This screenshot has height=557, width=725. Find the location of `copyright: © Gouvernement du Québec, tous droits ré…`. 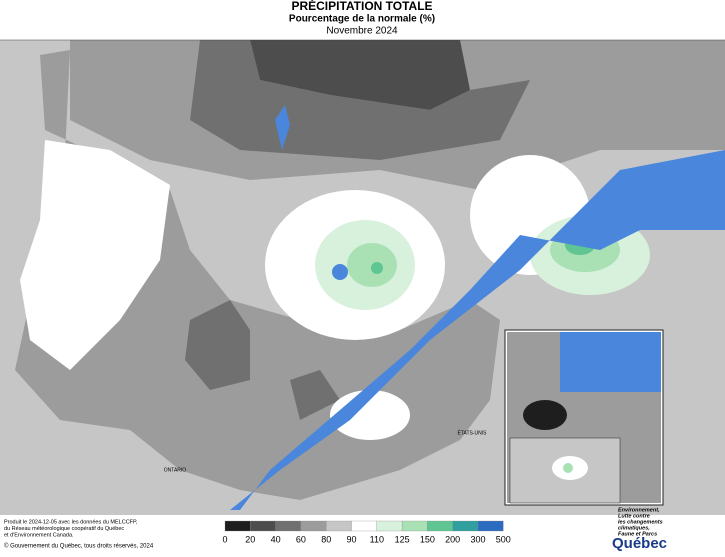

copyright: © Gouvernement du Québec, tous droits ré… is located at coordinates (79, 546).